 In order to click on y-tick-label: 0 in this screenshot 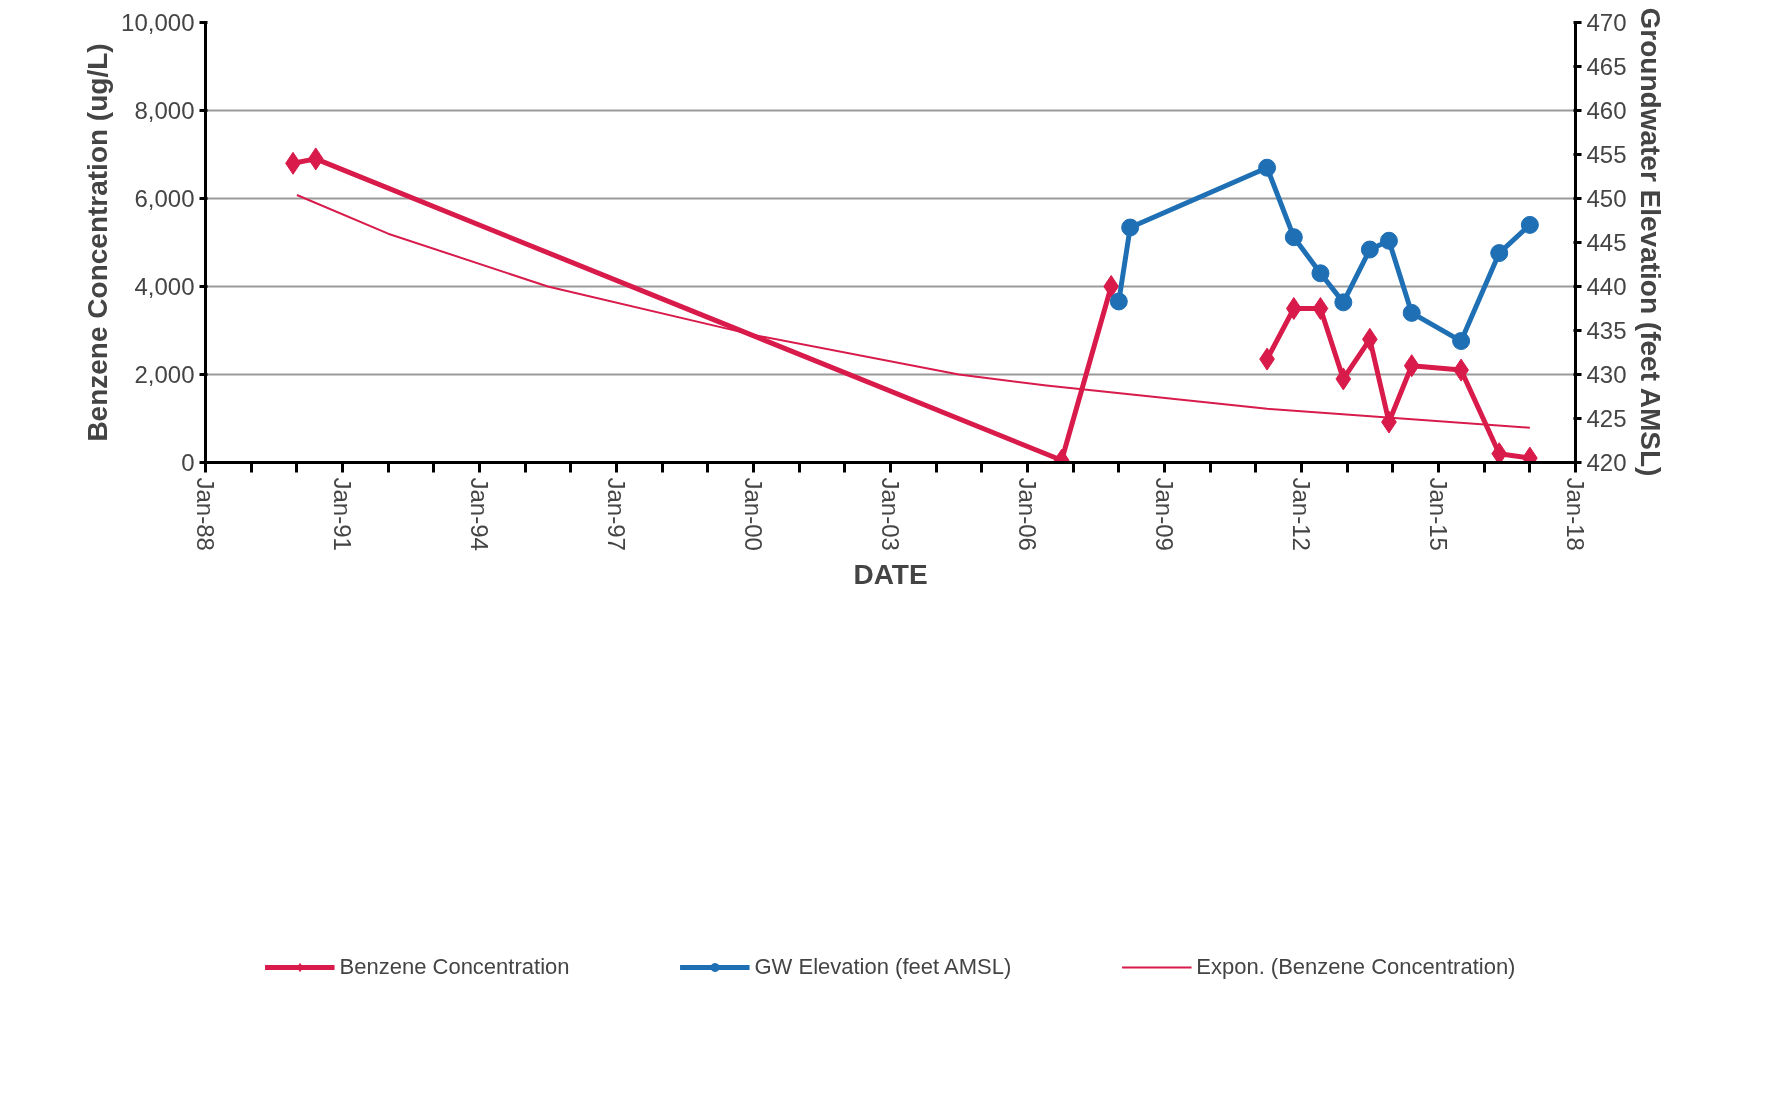, I will do `click(188, 462)`.